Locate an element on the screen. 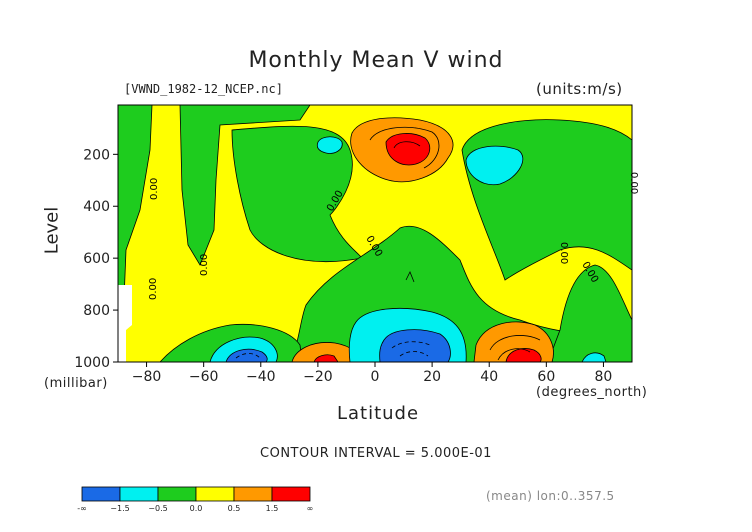  blue-region-equatorial-surface is located at coordinates (415, 345).